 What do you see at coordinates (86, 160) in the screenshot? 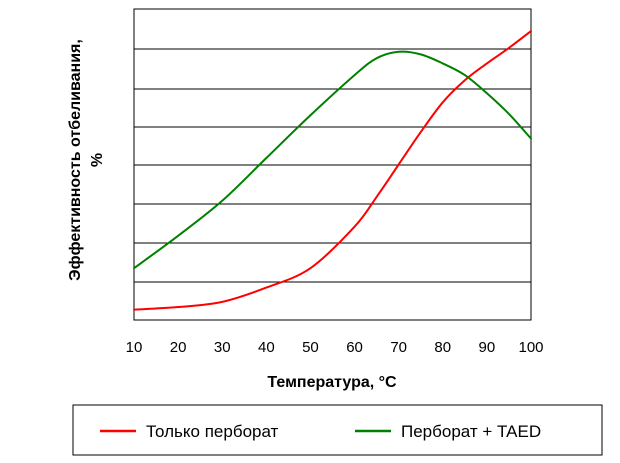
I see `y-axis-title: Эффективность отбеливания,%` at bounding box center [86, 160].